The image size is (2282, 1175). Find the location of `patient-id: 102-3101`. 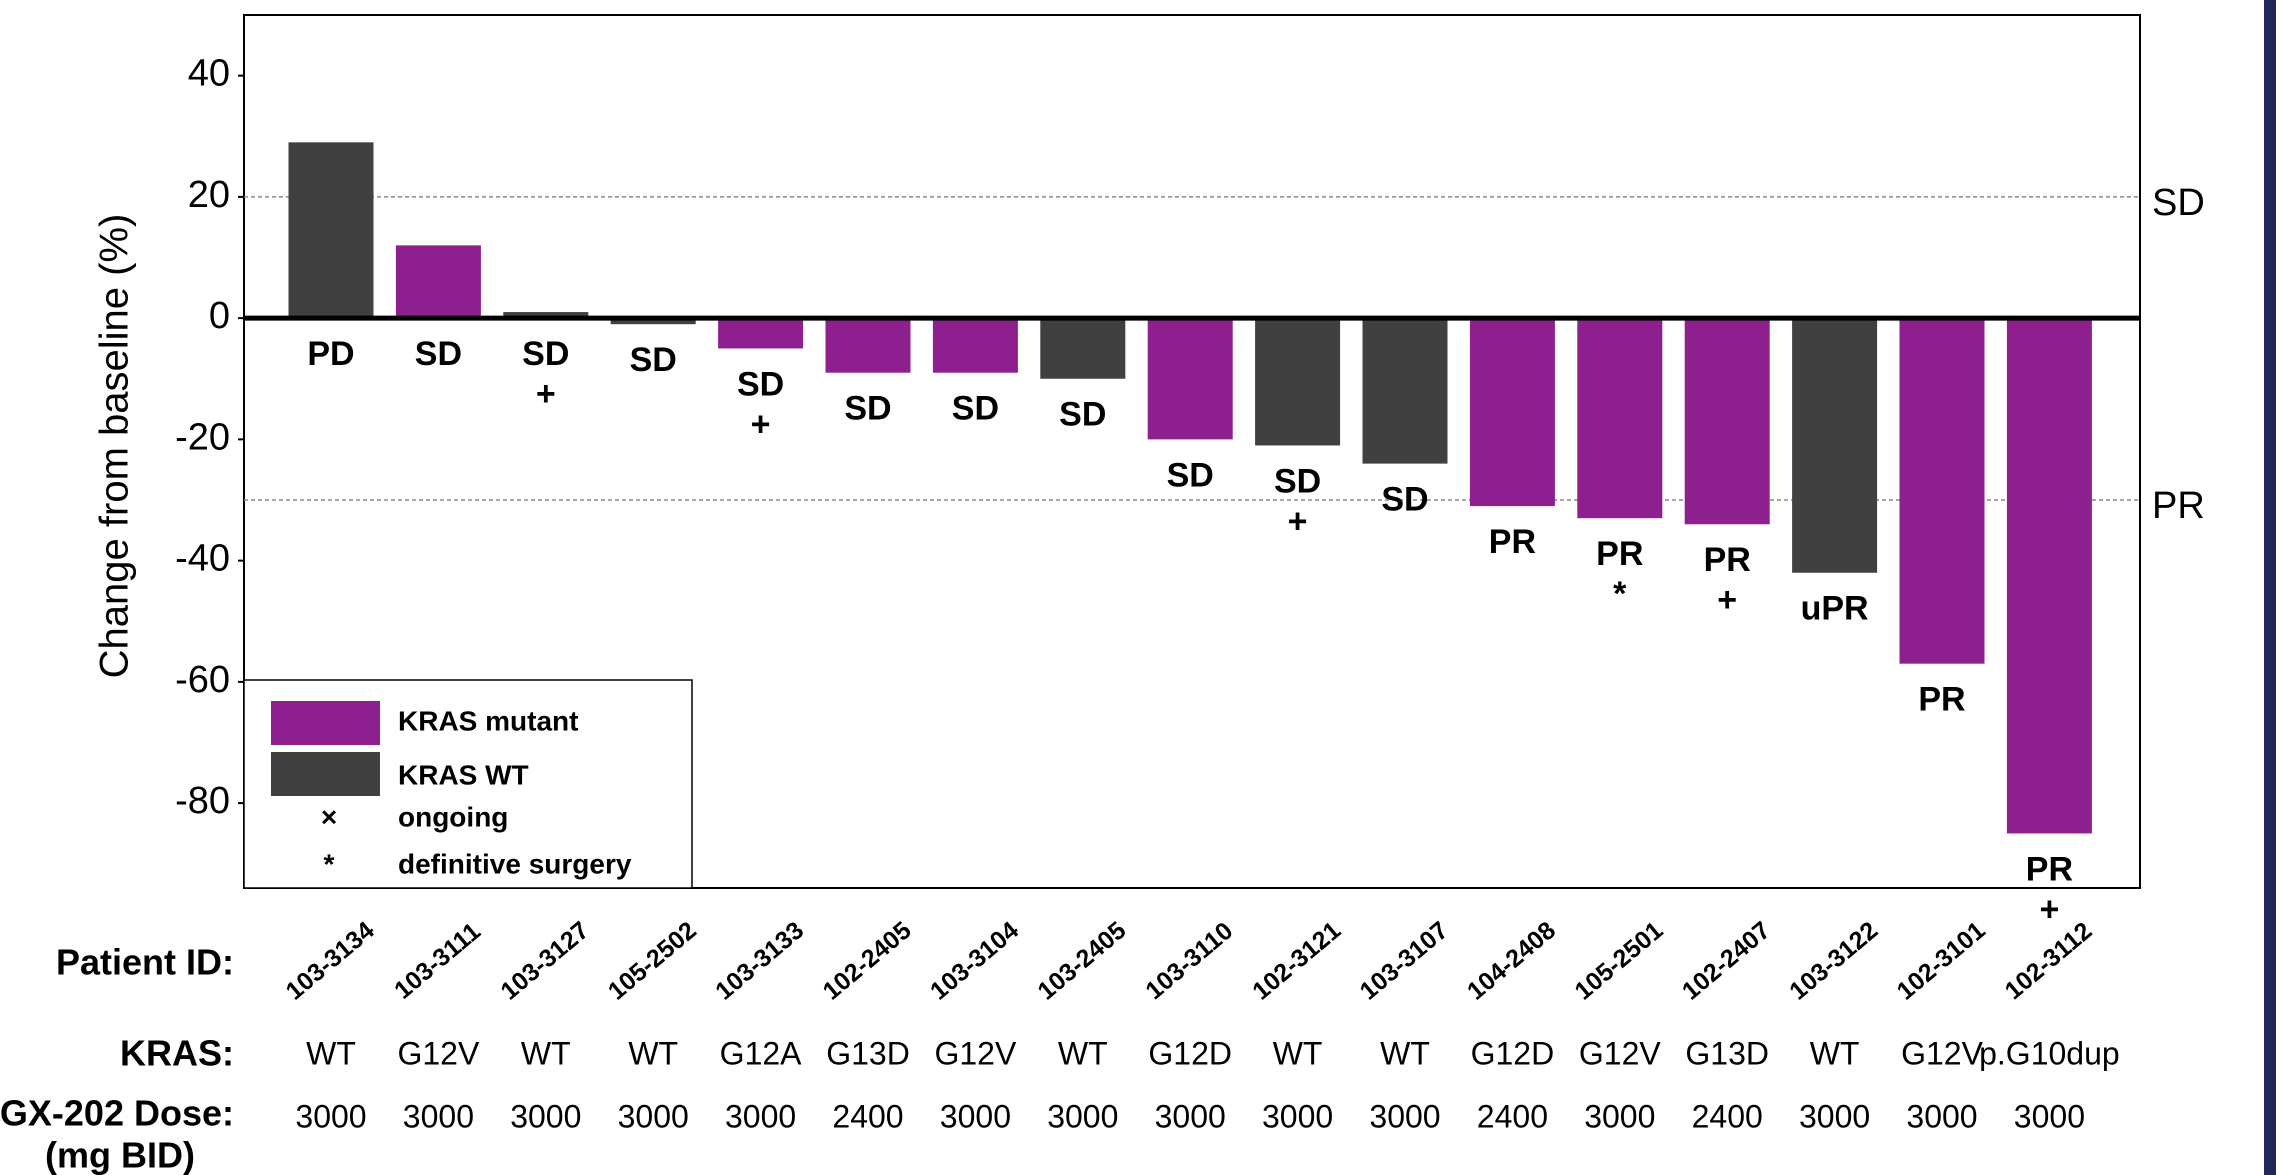

patient-id: 102-3101 is located at coordinates (1941, 960).